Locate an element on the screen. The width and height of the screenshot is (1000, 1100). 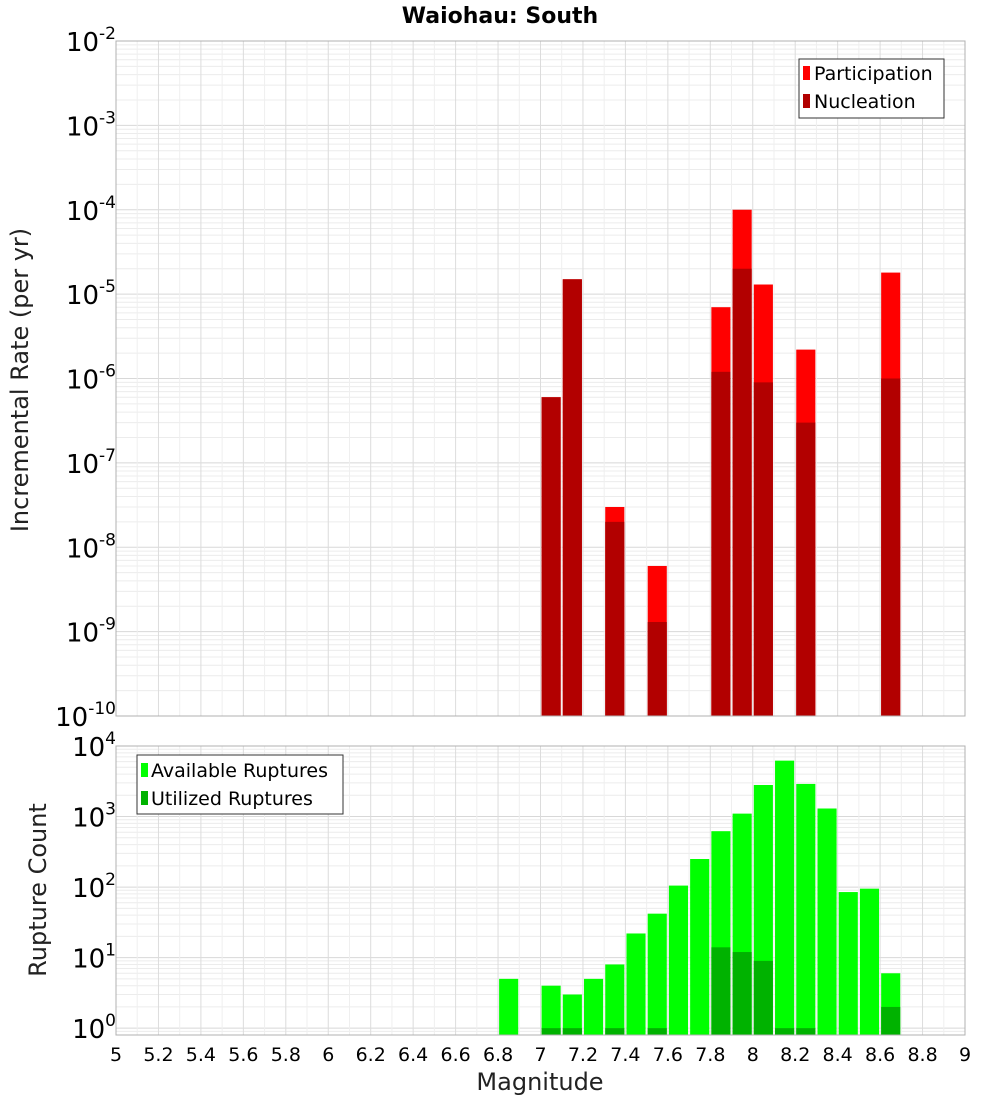
y-tick-label: 10² is located at coordinates (94, 887).